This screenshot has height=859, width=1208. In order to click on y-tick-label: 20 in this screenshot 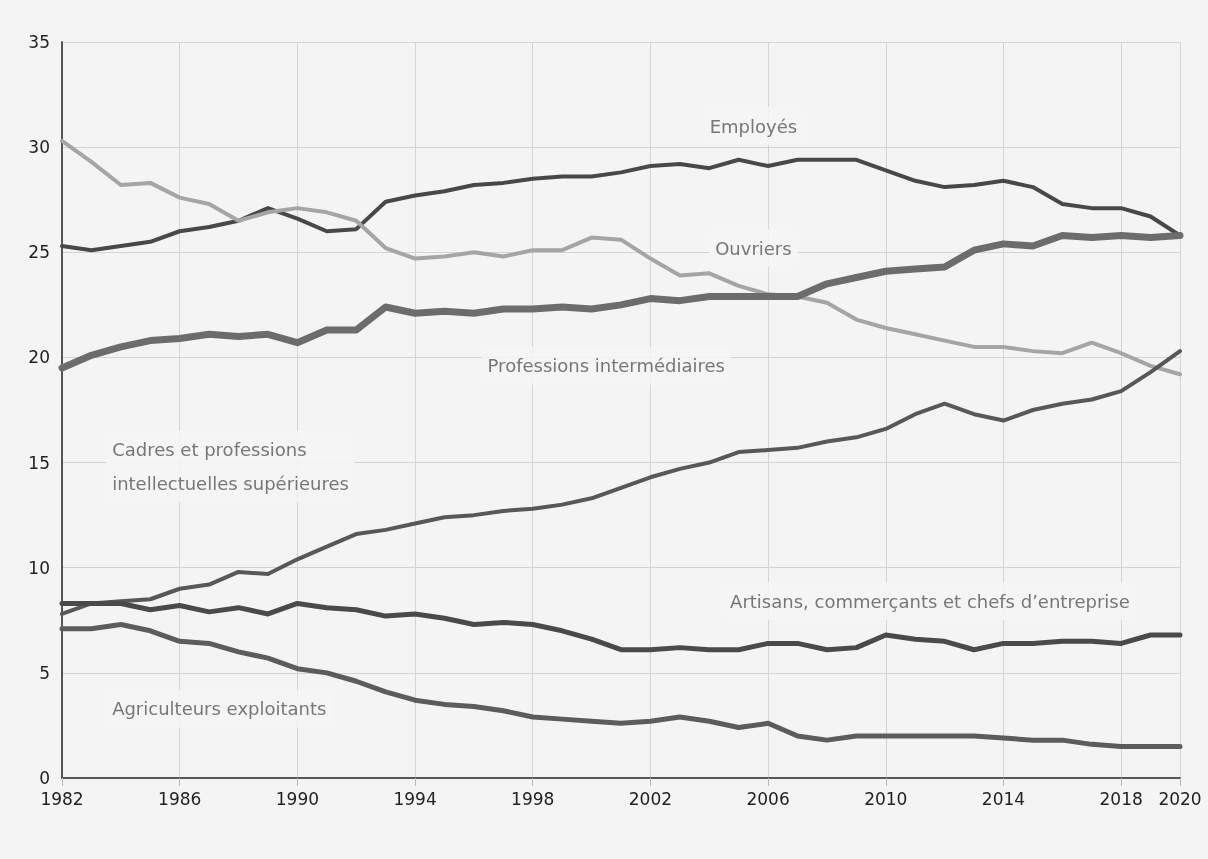, I will do `click(39, 357)`.